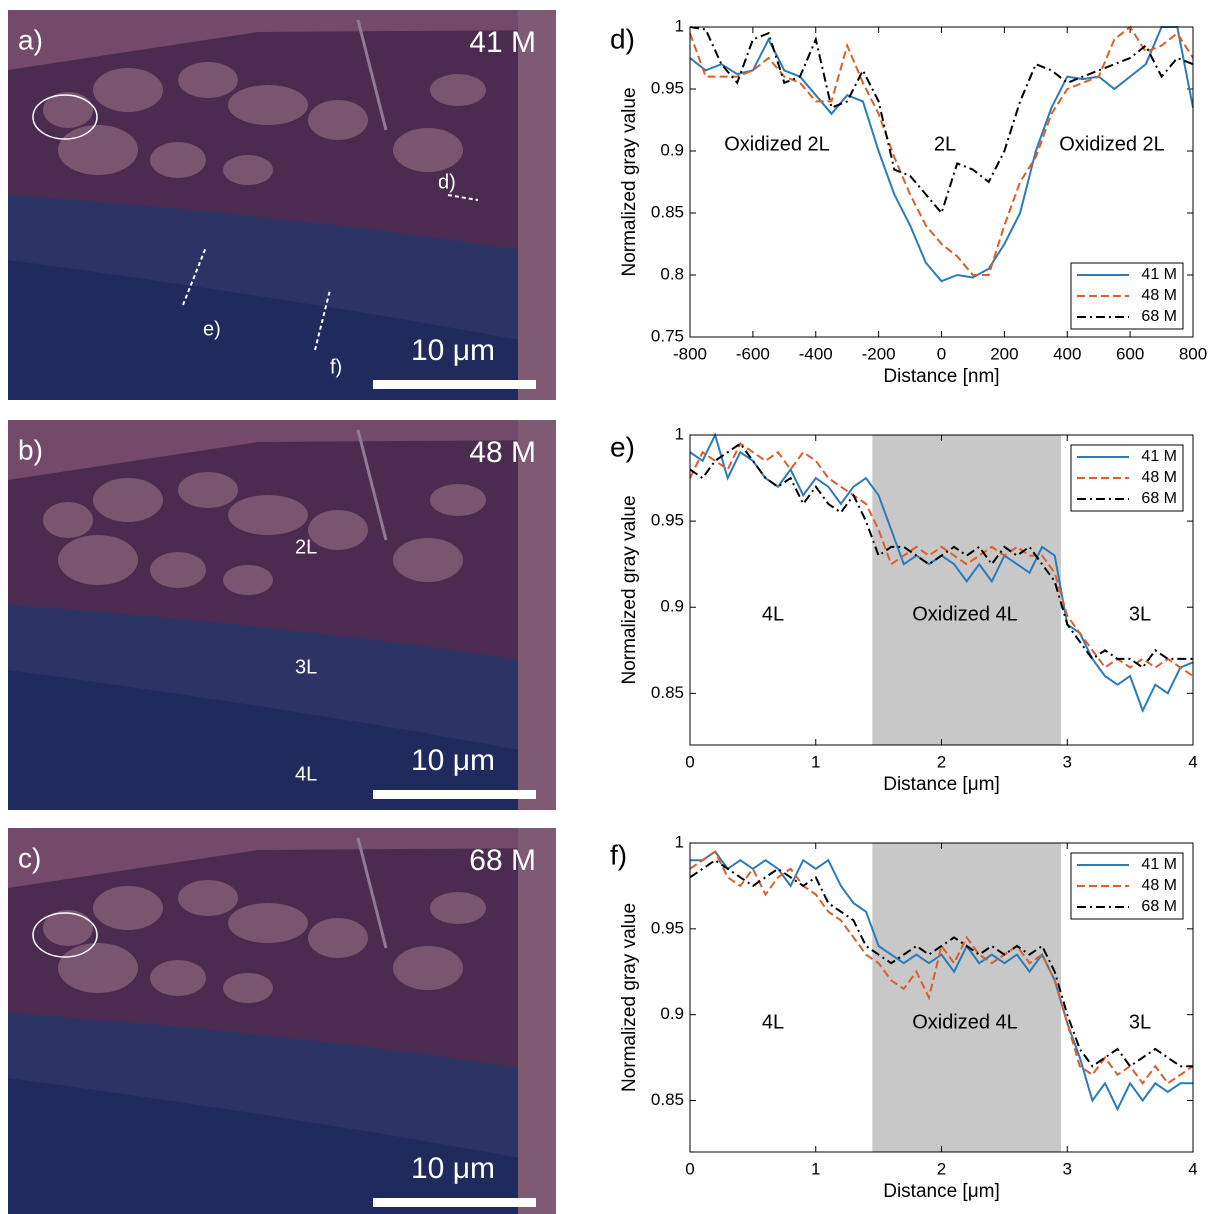  Describe the element at coordinates (941, 1191) in the screenshot. I see `x-axis-title: Distance [μm]` at that location.